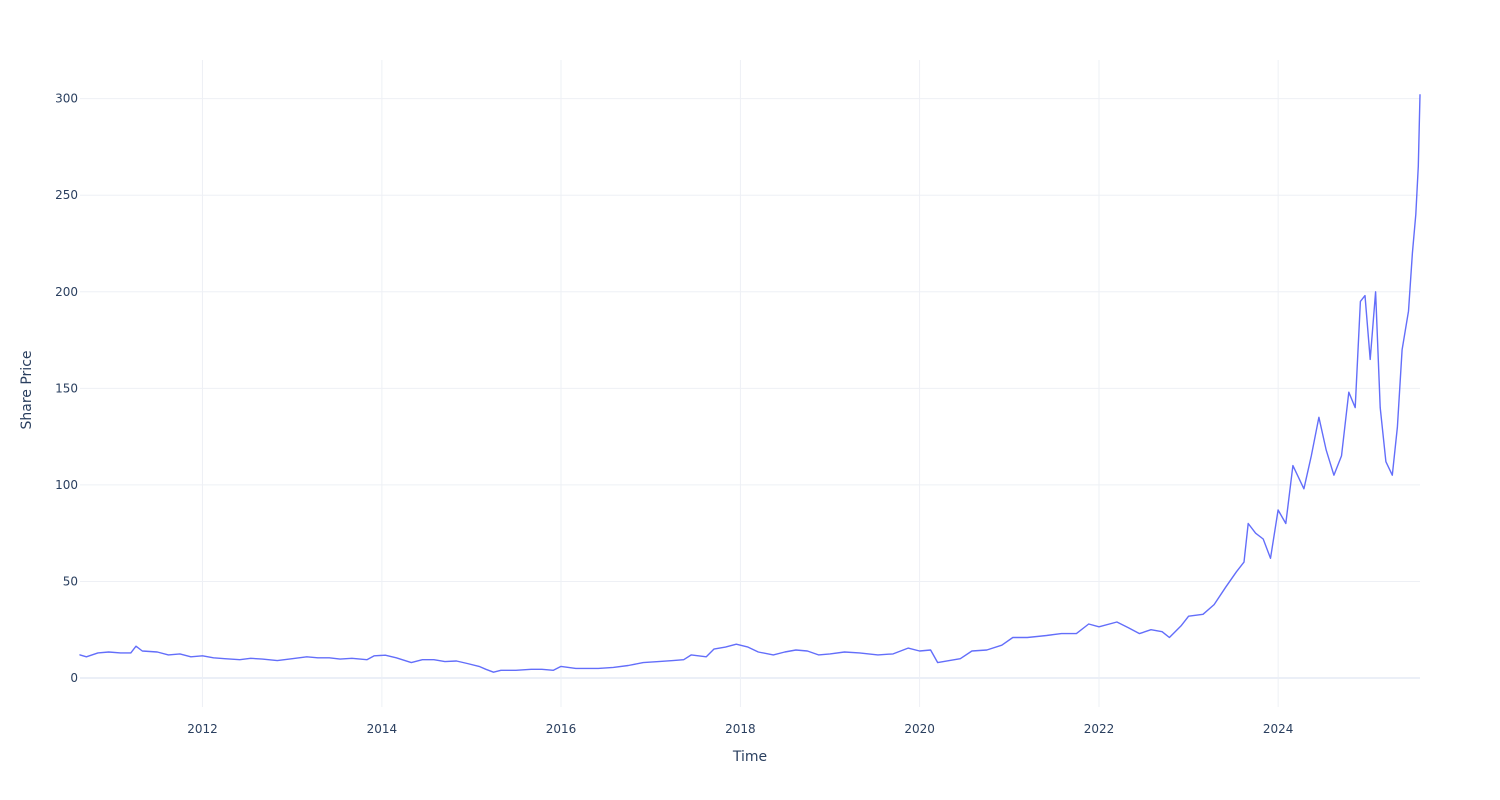  What do you see at coordinates (70, 581) in the screenshot?
I see `y-tick-label: 50` at bounding box center [70, 581].